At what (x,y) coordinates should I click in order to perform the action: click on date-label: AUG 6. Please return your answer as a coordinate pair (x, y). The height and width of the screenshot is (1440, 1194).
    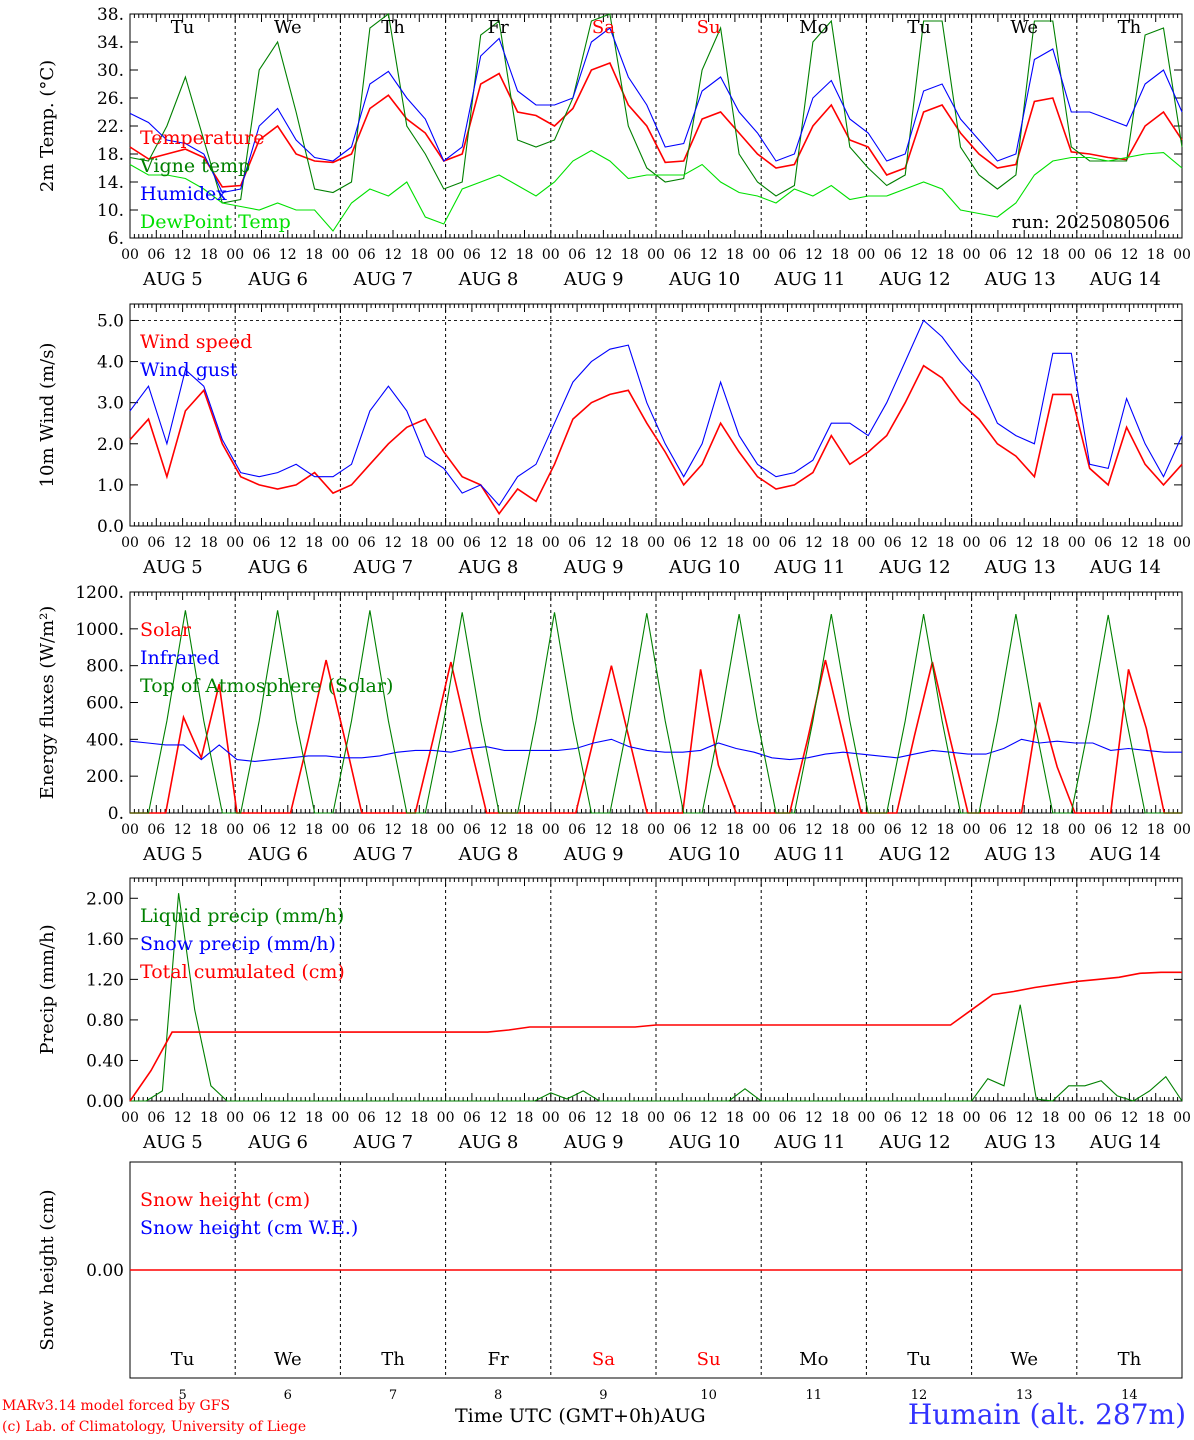
    Looking at the image, I should click on (277, 854).